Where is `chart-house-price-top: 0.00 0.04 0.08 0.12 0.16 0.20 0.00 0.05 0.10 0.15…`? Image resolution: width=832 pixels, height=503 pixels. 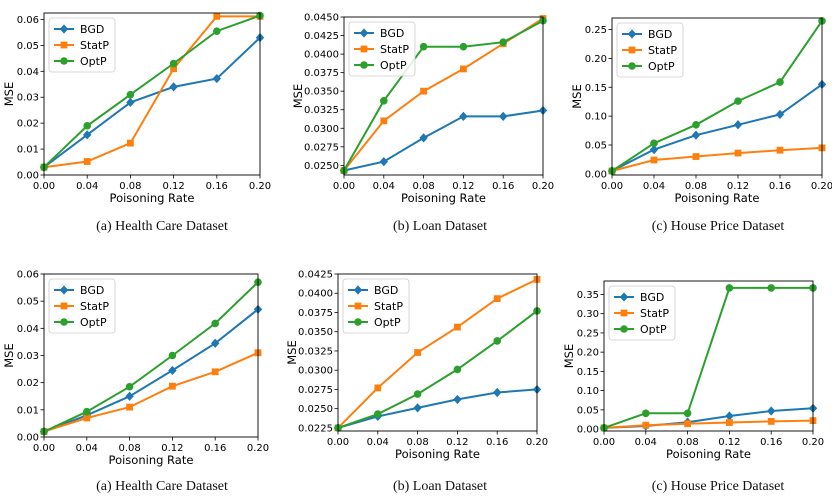 chart-house-price-top: 0.00 0.04 0.08 0.12 0.16 0.20 0.00 0.05 0.10 0.15… is located at coordinates (701, 111).